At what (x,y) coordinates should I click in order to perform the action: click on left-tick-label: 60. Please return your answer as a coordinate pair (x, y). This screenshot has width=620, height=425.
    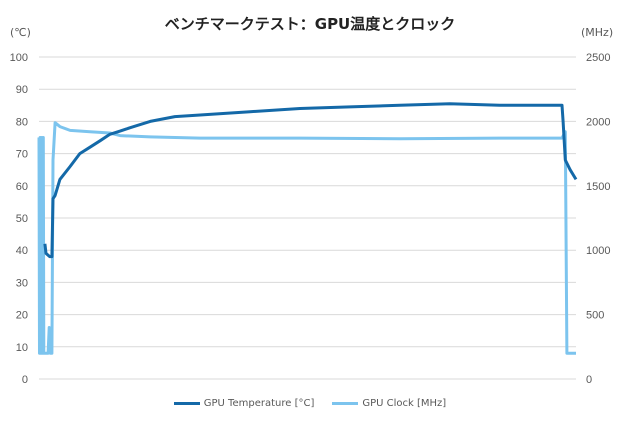
    Looking at the image, I should click on (22, 187).